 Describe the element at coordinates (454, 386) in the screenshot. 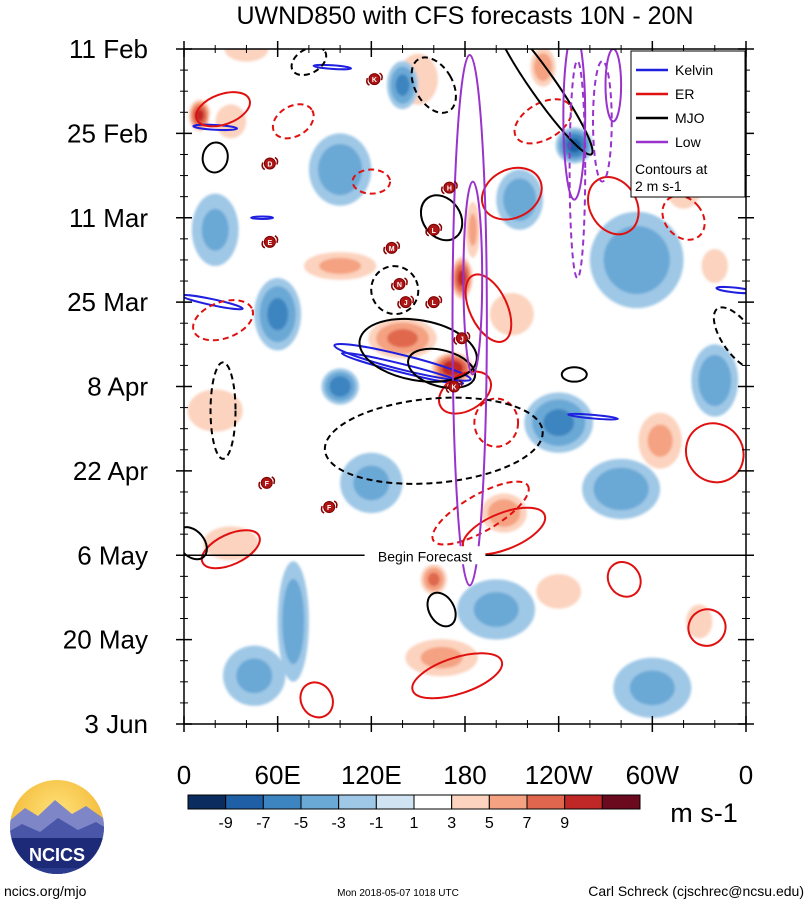

I see `storm-marker-10: K` at that location.